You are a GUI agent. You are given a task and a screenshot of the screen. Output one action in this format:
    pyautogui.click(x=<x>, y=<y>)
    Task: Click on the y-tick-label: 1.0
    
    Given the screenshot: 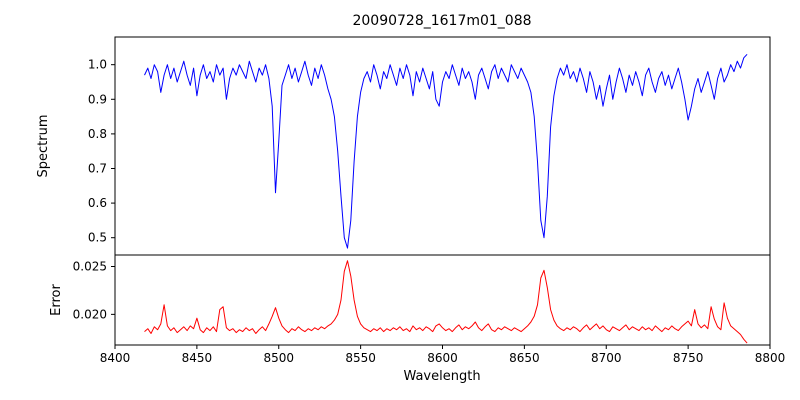 What is the action you would take?
    pyautogui.click(x=97, y=65)
    